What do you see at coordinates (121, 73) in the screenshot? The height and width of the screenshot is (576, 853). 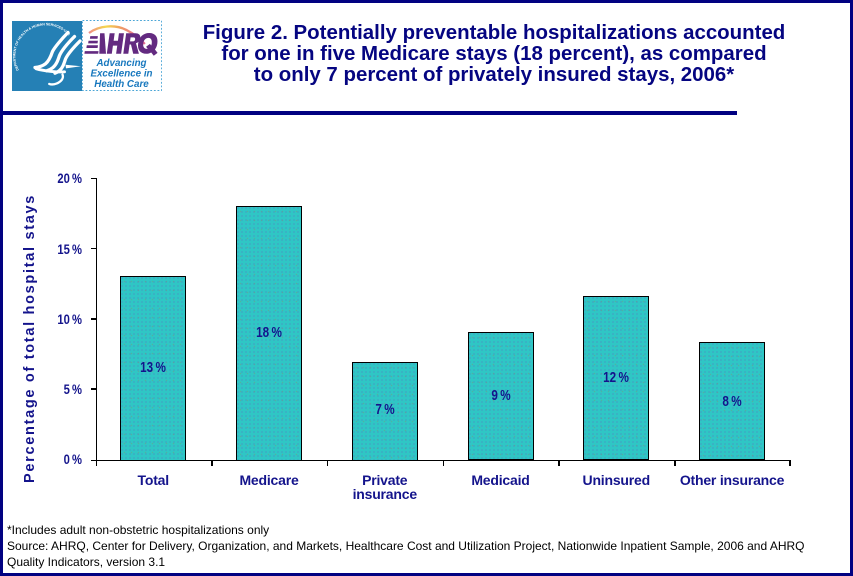 I see `svg-text: Excellence in` at bounding box center [121, 73].